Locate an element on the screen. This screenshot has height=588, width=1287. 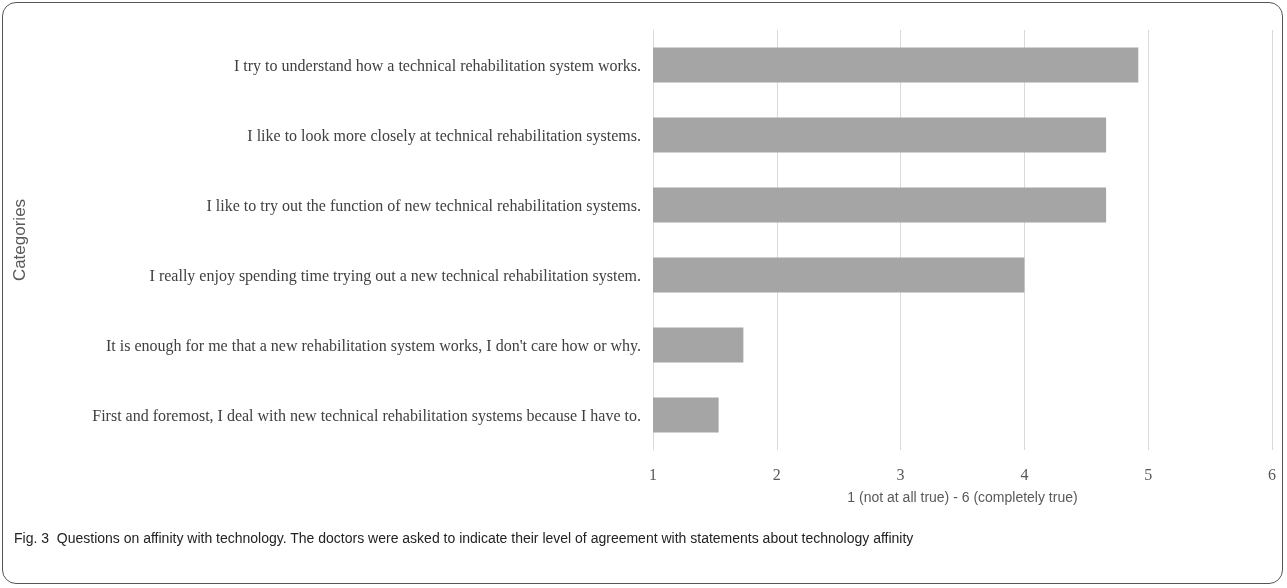
x-tick-label: 6 is located at coordinates (1272, 474).